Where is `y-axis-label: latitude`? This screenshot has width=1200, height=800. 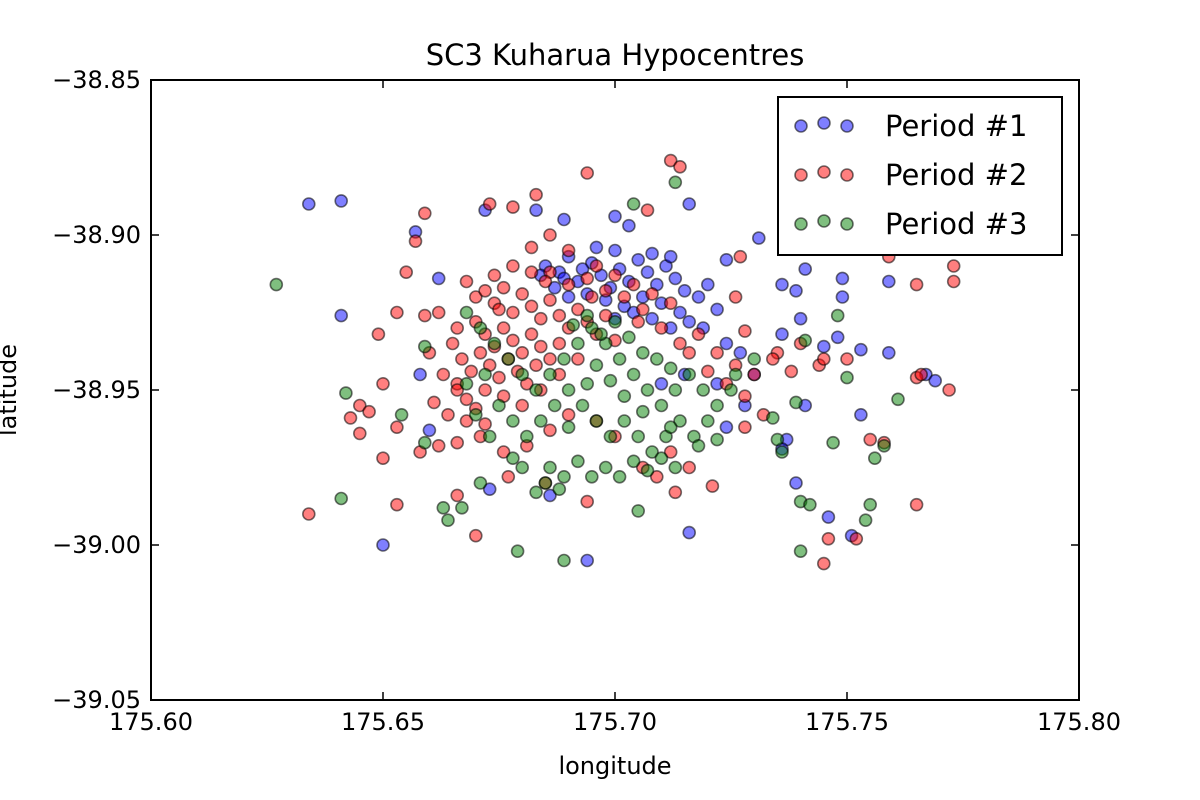
y-axis-label: latitude is located at coordinates (11, 390).